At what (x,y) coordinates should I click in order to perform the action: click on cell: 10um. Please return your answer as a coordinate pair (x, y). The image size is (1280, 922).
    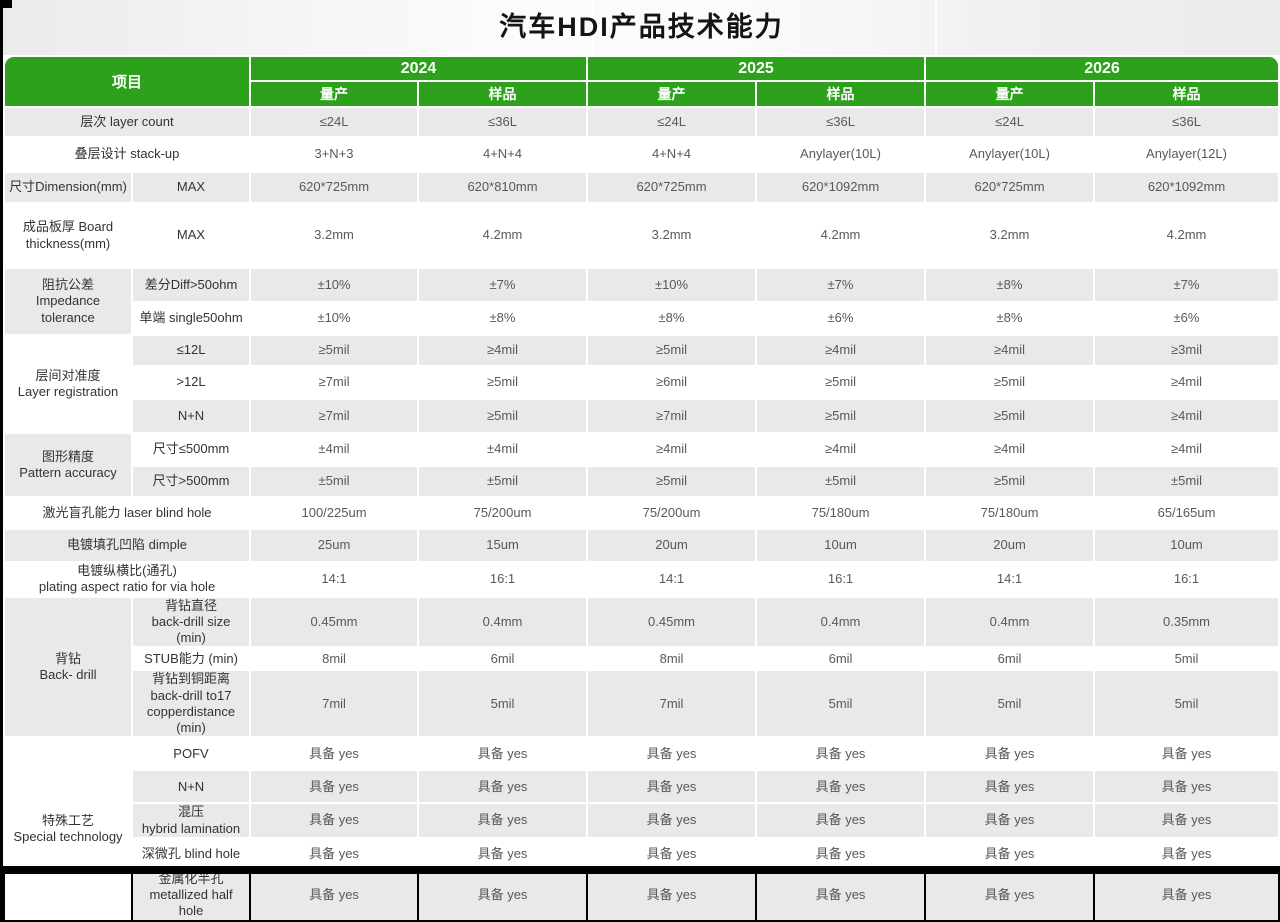
    Looking at the image, I should click on (1186, 545).